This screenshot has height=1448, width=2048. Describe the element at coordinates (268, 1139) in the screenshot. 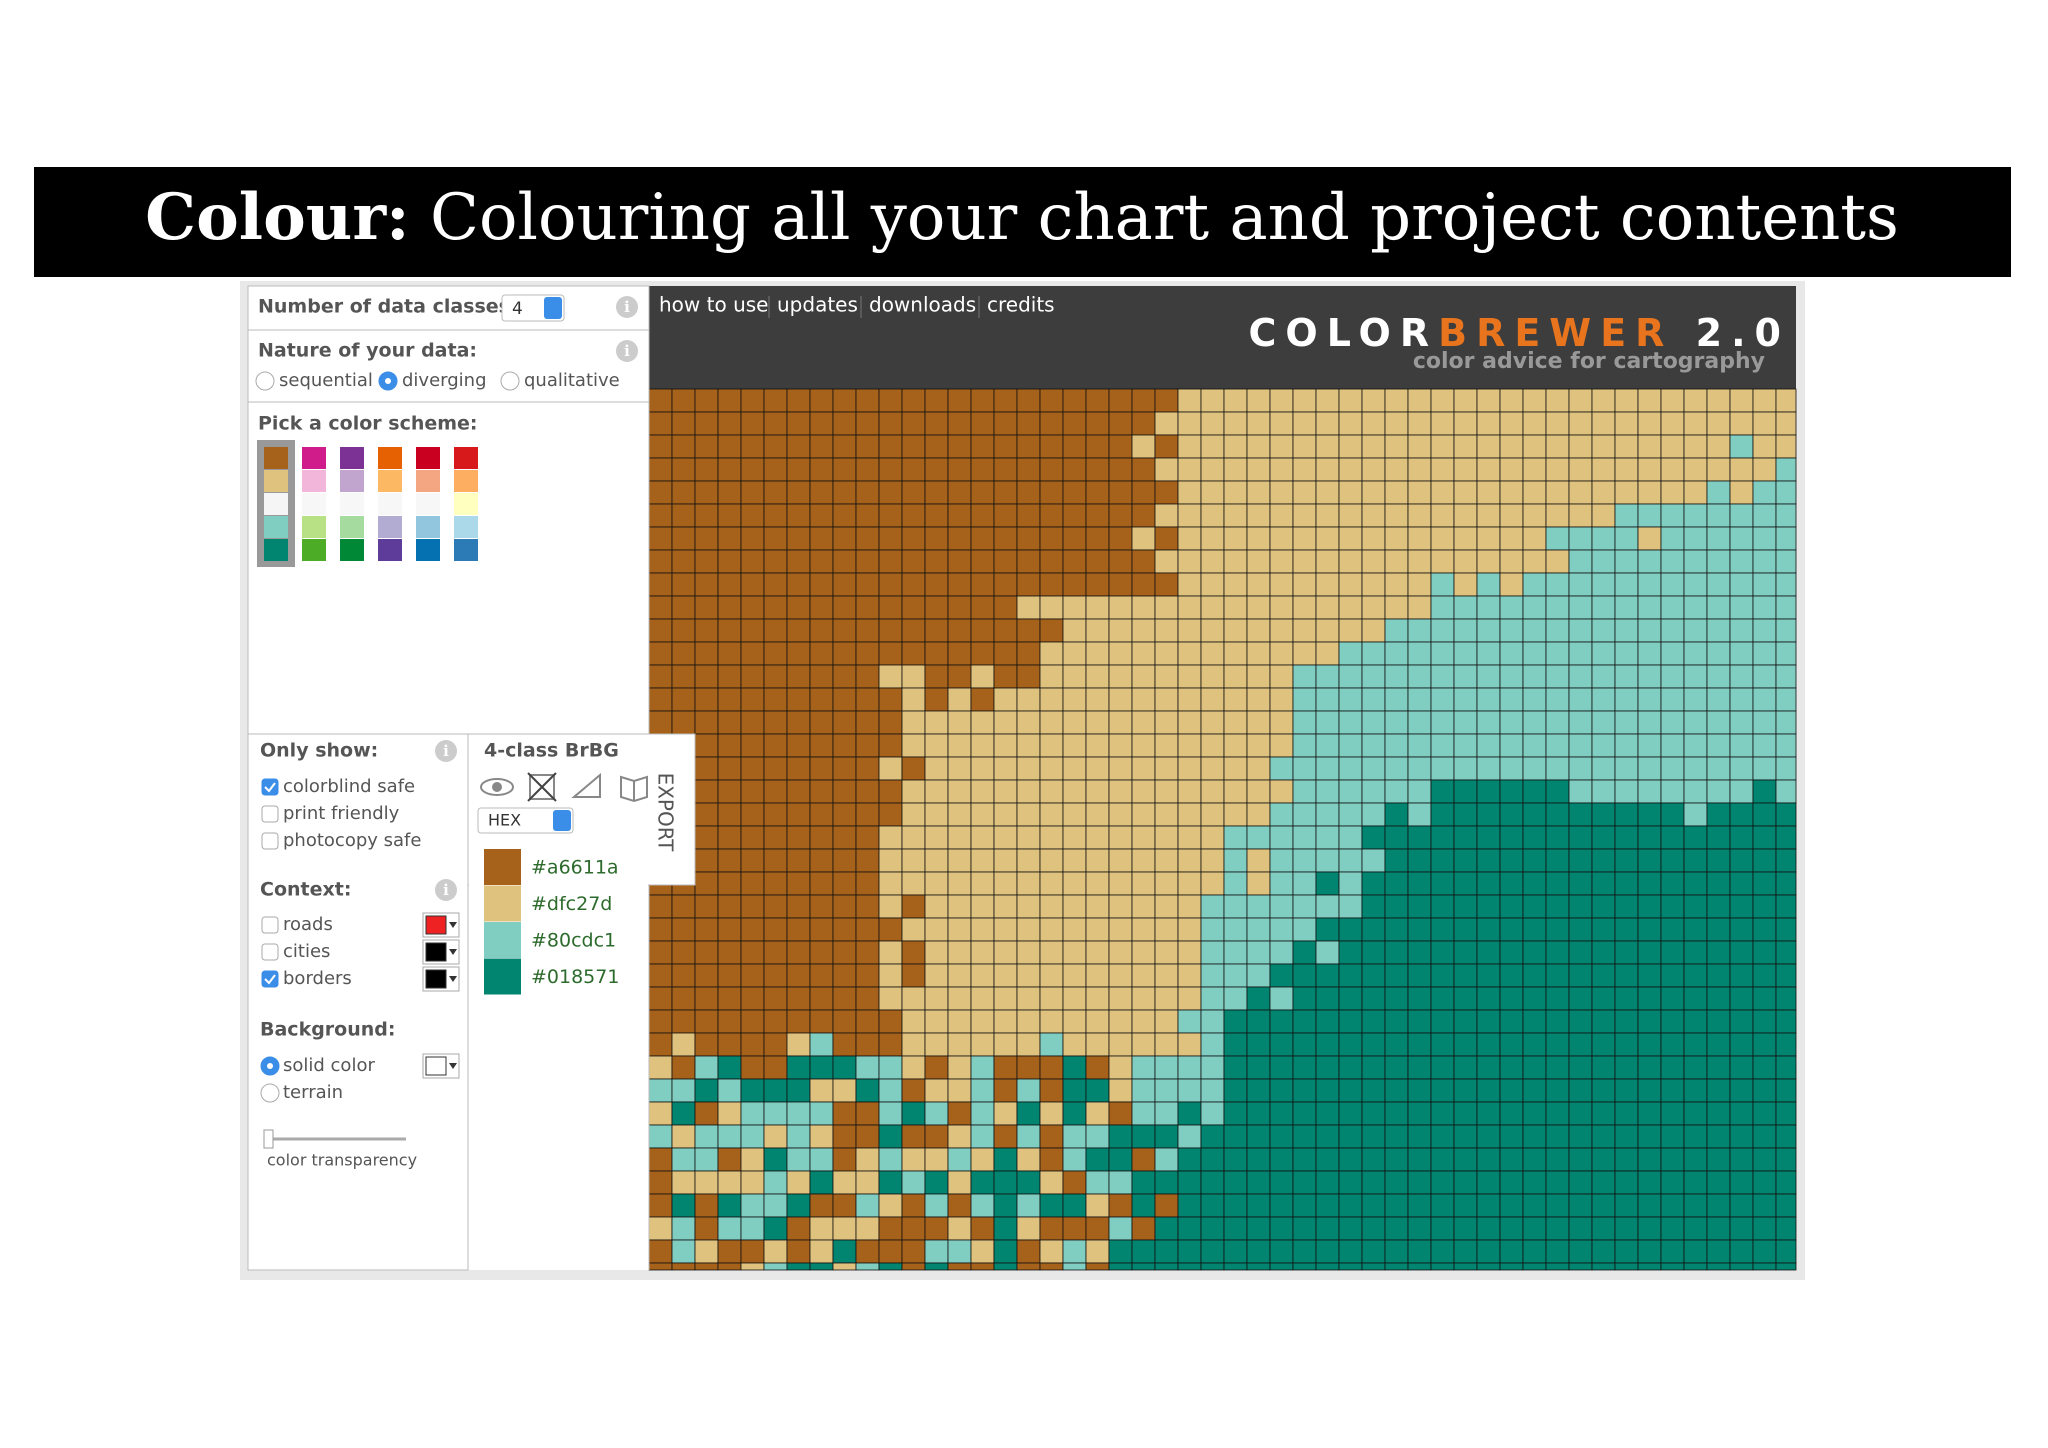

I see `slider-handle` at that location.